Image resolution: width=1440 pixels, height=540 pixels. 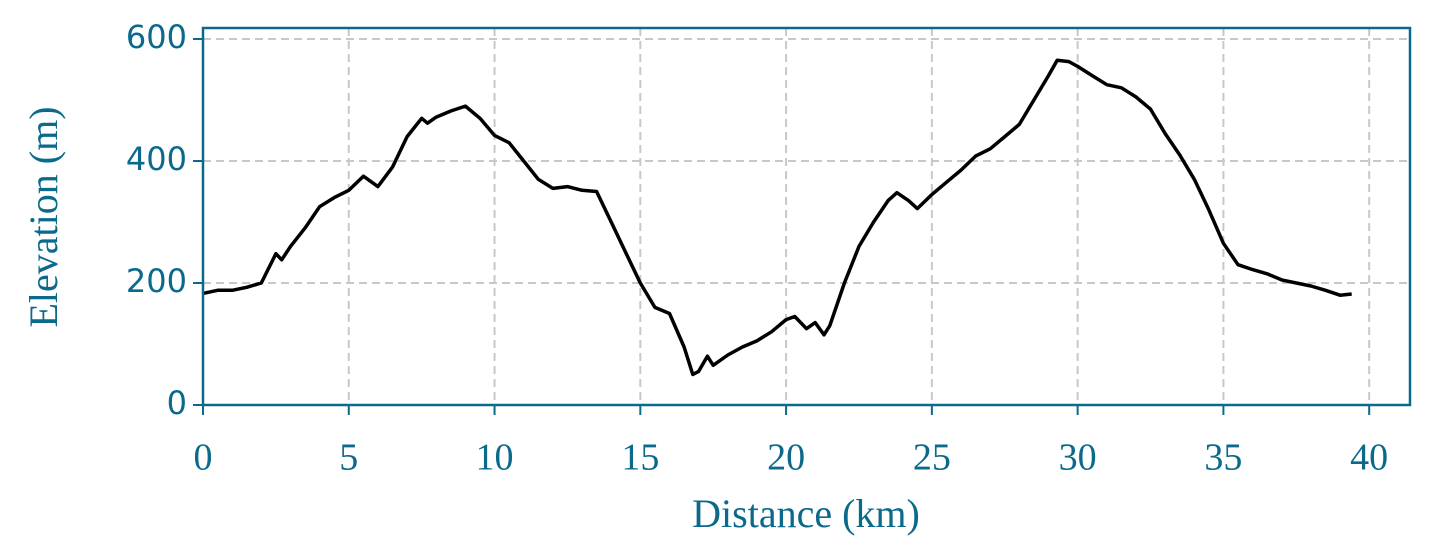 I want to click on y-tick-label: 400, so click(x=156, y=159).